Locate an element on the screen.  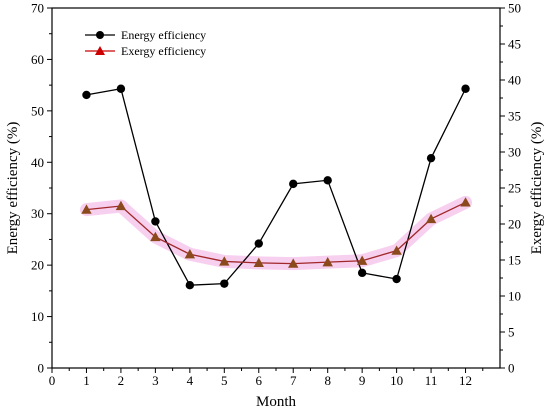
x-tick-label: 12 is located at coordinates (465, 380).